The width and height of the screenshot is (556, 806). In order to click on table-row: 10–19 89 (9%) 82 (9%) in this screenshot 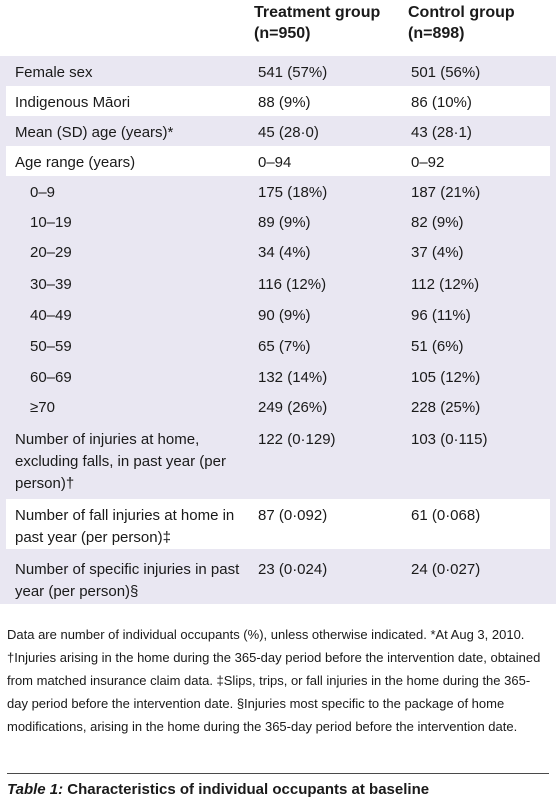, I will do `click(278, 221)`.